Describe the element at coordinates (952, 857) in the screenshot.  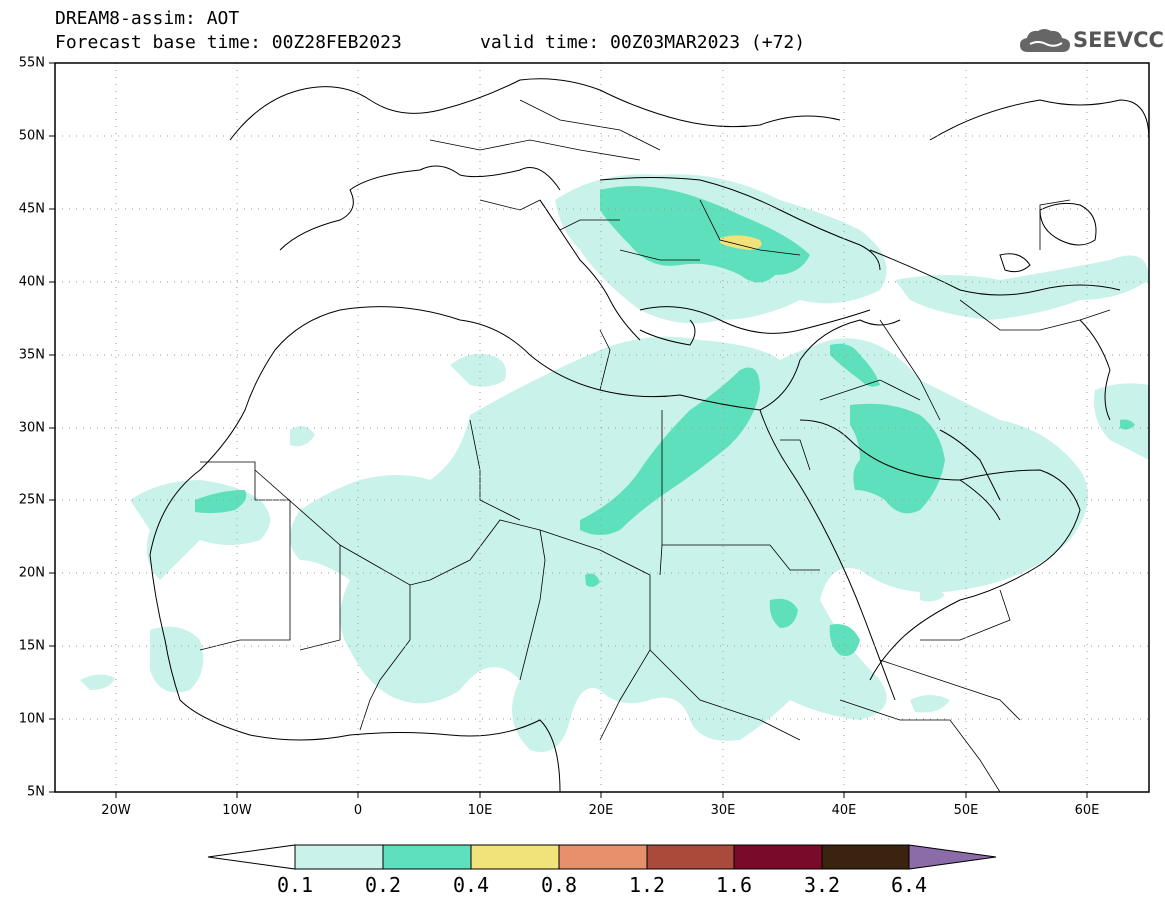
I see `colorbar-upper-arrow` at that location.